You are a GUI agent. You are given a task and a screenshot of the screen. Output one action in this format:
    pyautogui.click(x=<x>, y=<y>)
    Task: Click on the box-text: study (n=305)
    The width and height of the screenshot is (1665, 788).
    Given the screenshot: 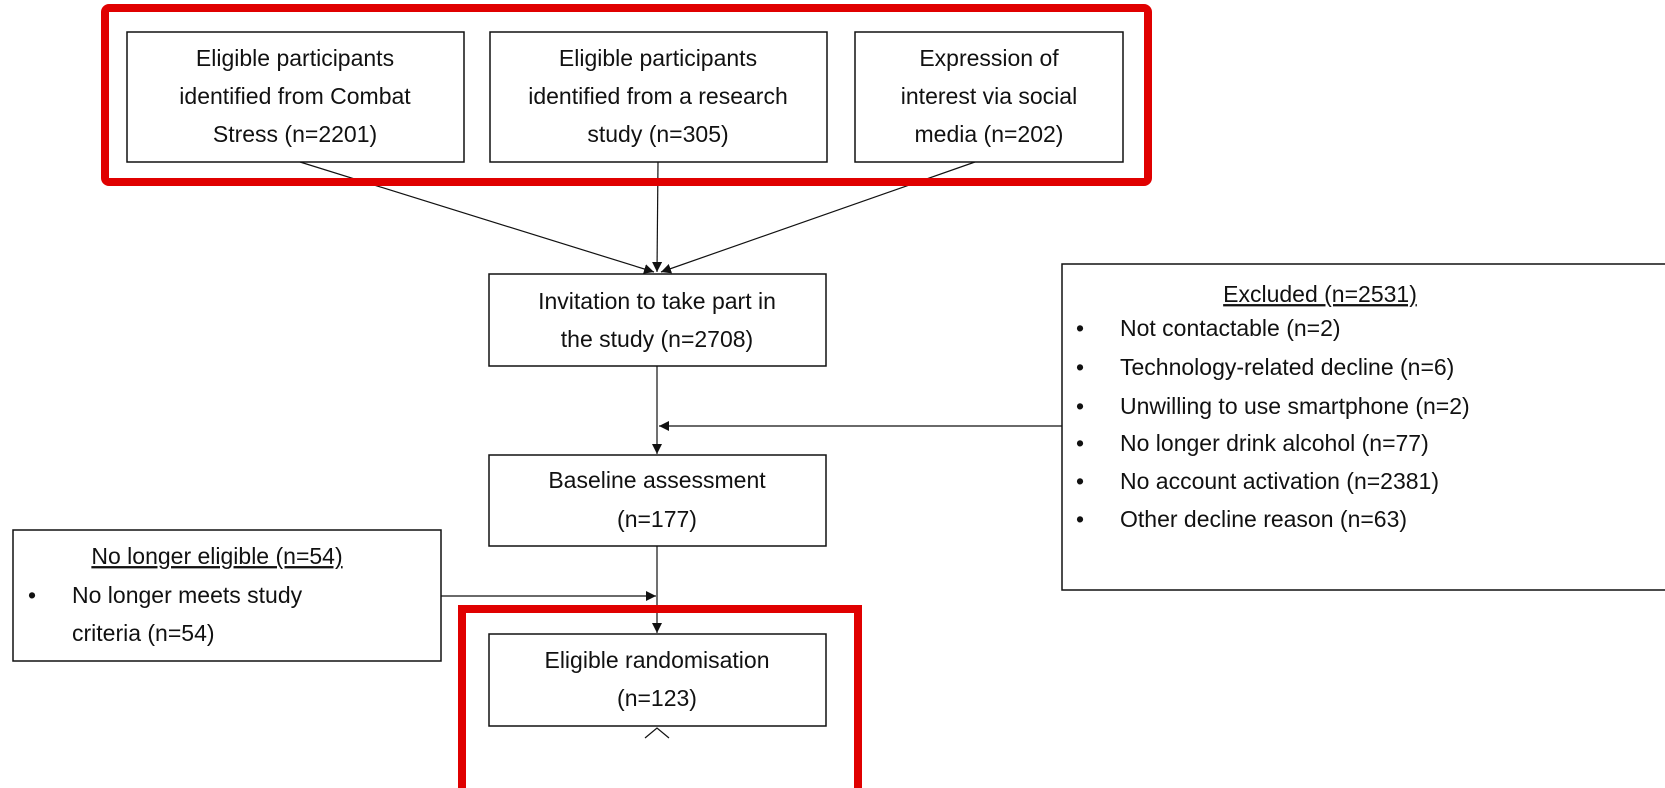 What is the action you would take?
    pyautogui.click(x=657, y=134)
    